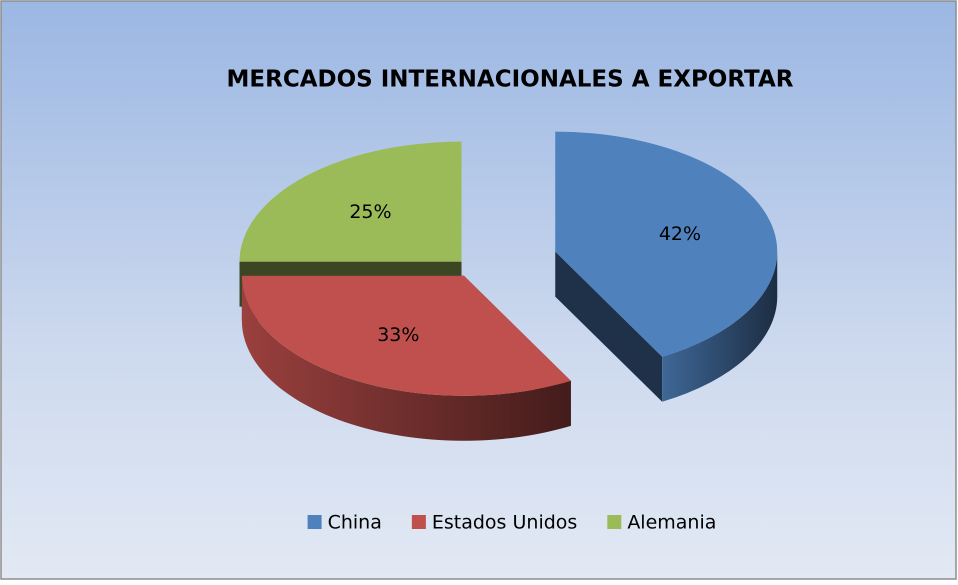 The height and width of the screenshot is (585, 958). I want to click on data-label: 33%, so click(398, 335).